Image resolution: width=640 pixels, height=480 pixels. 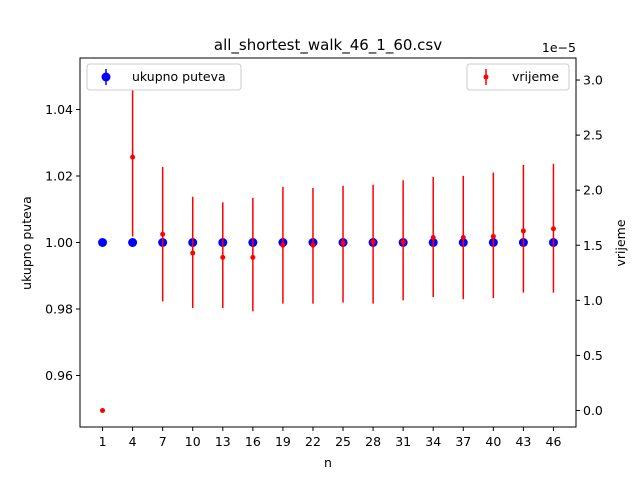 I want to click on legend-right: vrijeme, so click(x=518, y=77).